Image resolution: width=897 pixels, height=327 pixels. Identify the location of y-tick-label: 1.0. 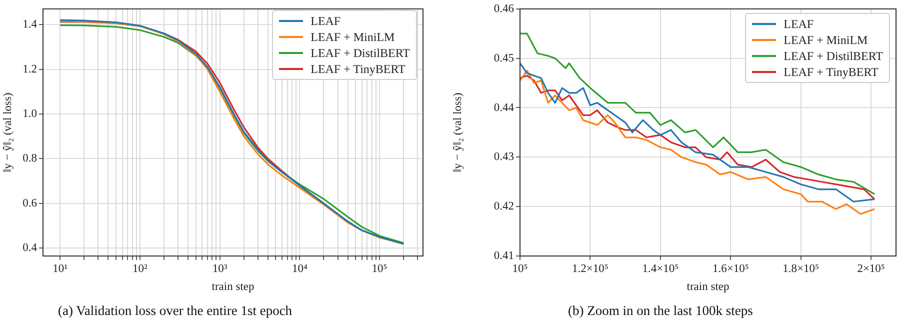
(30, 114).